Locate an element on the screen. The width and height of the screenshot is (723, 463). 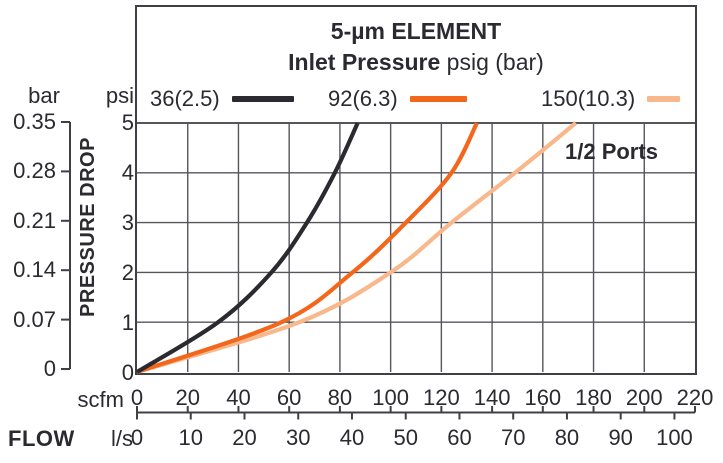
psi-tick-label: 1 is located at coordinates (127, 322).